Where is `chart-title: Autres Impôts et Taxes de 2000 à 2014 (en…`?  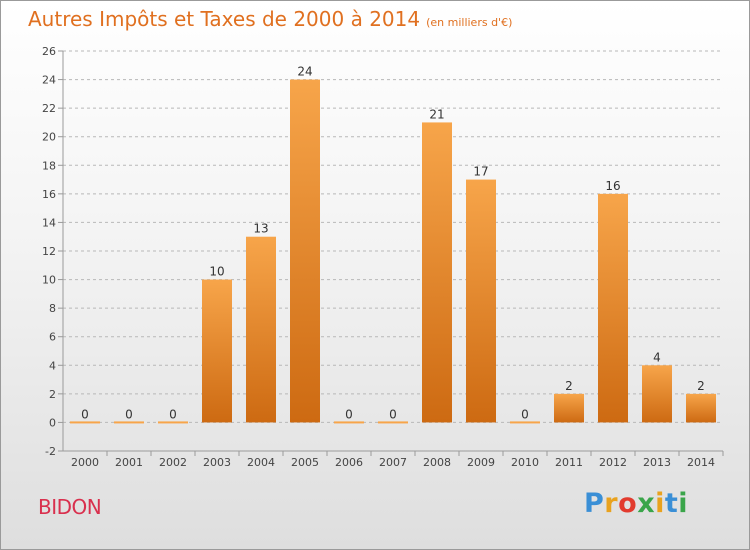 chart-title: Autres Impôts et Taxes de 2000 à 2014 (en… is located at coordinates (270, 19).